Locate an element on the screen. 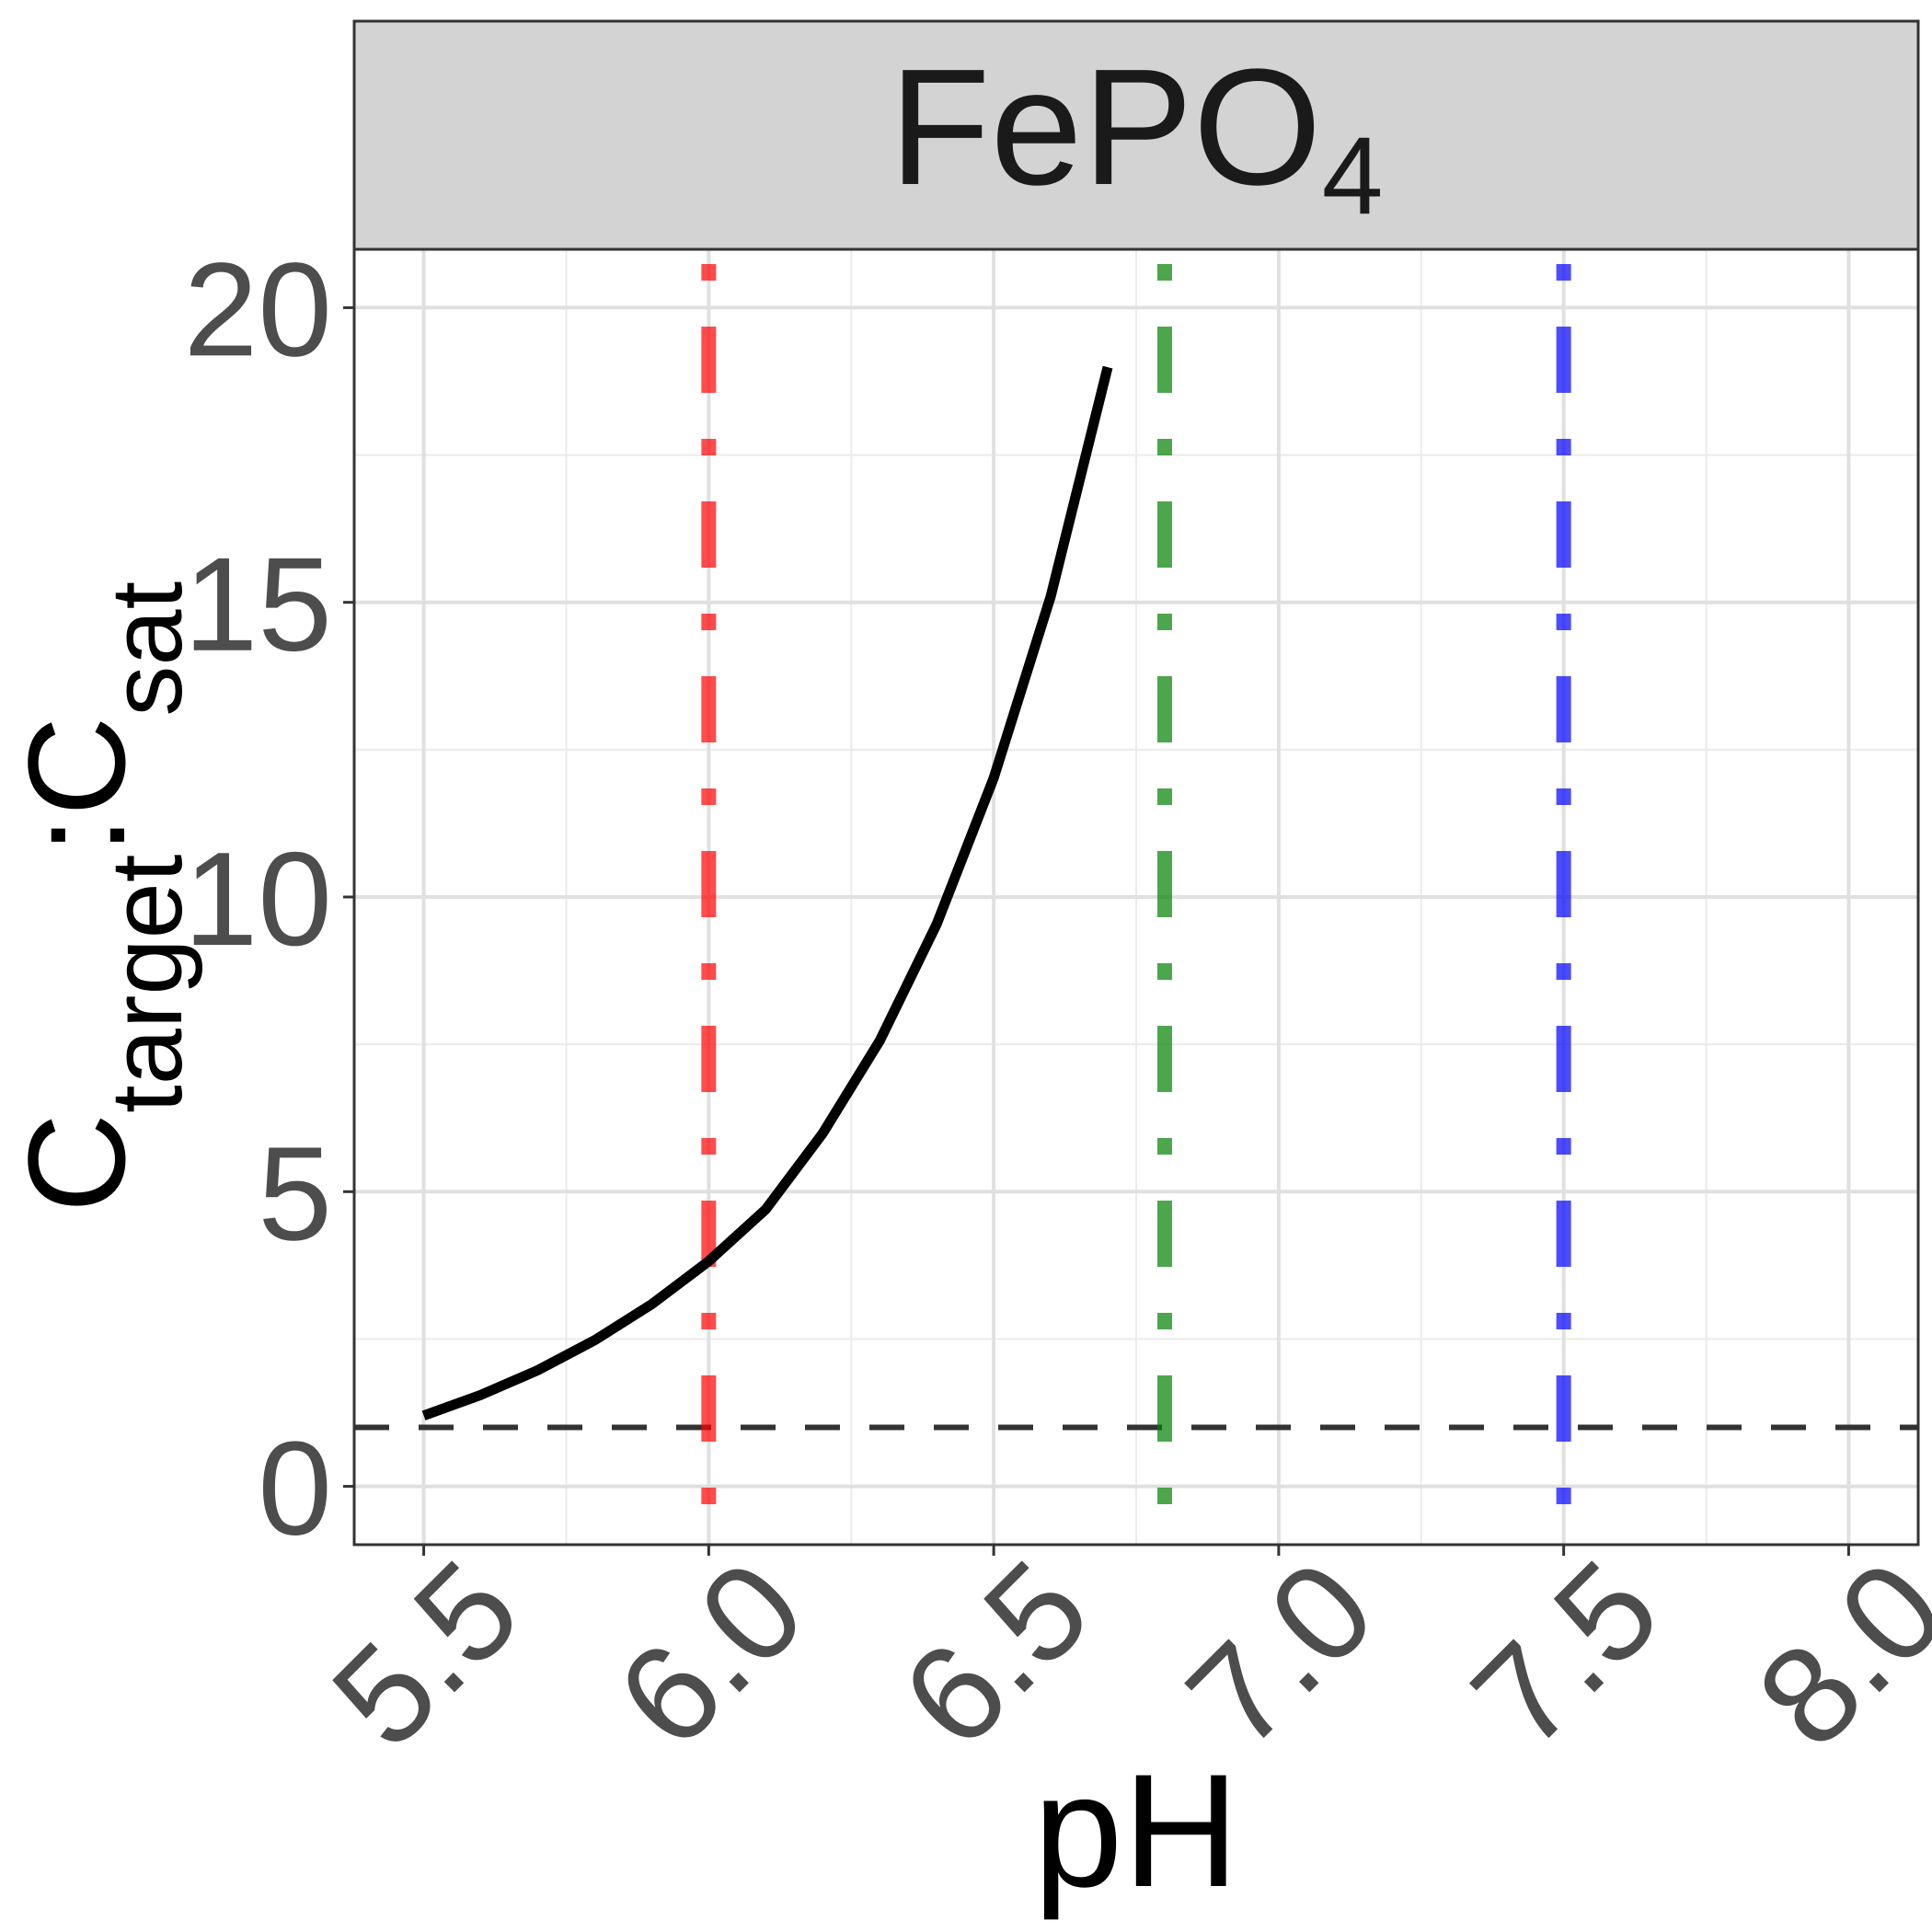 The image size is (1932, 1932). y-title-part: target is located at coordinates (146, 984).